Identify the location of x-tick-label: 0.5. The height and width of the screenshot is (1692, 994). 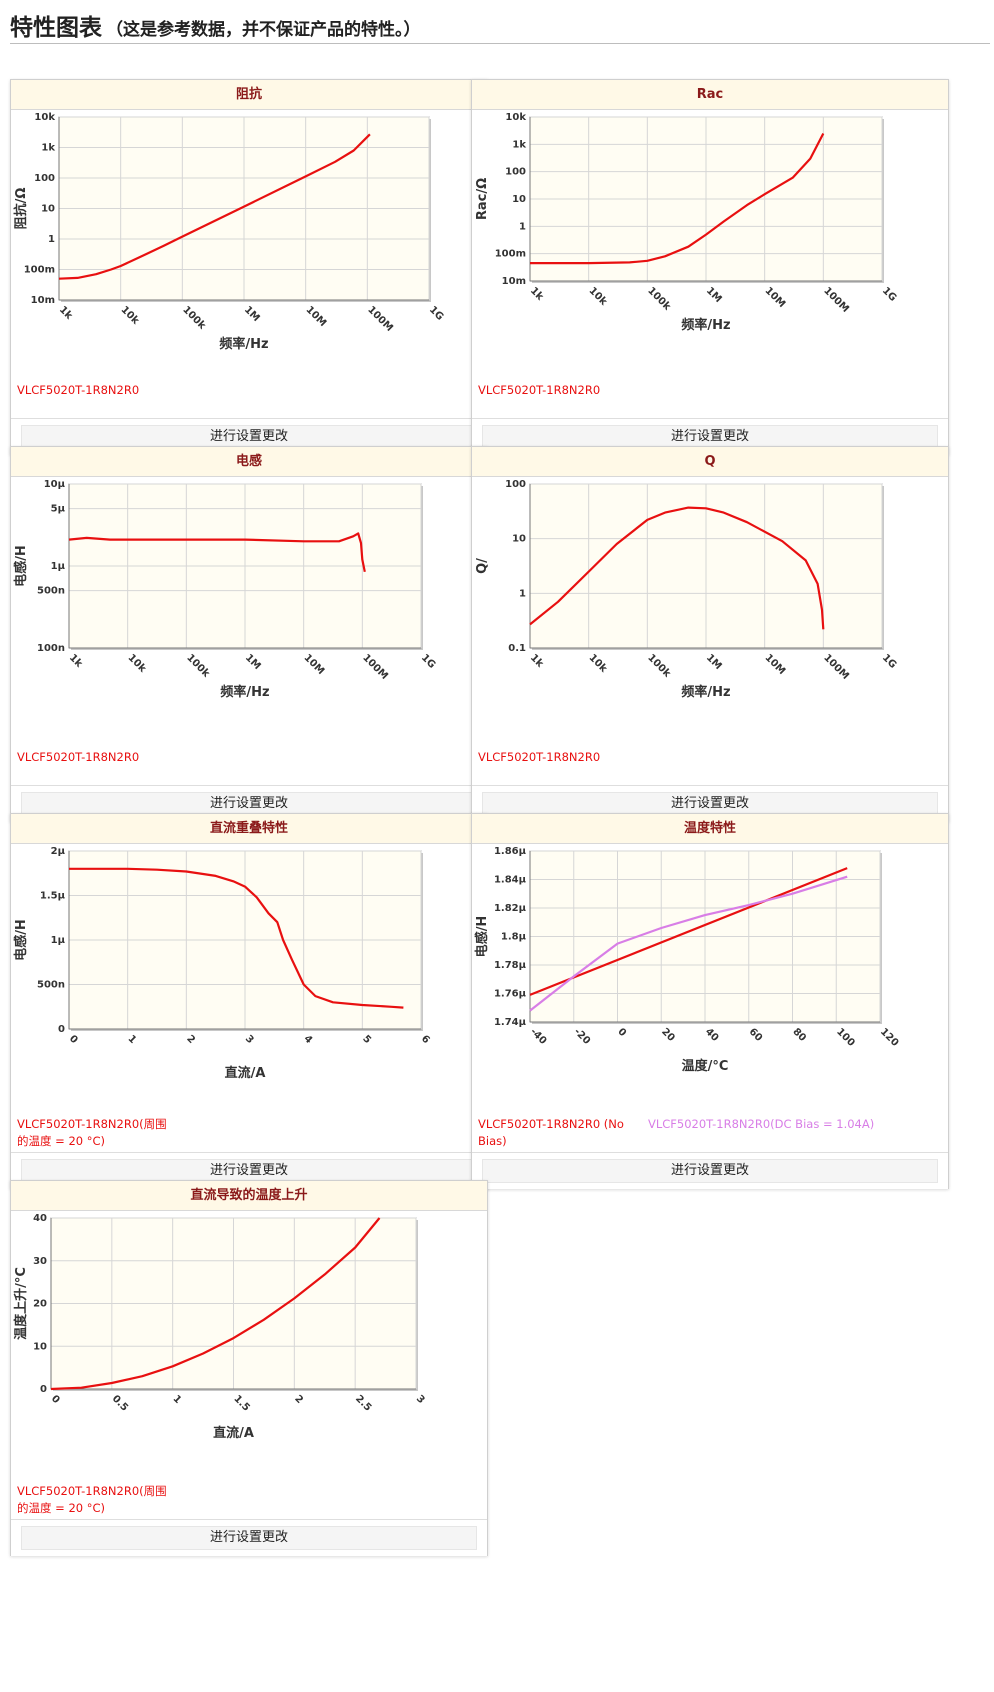
(120, 1403).